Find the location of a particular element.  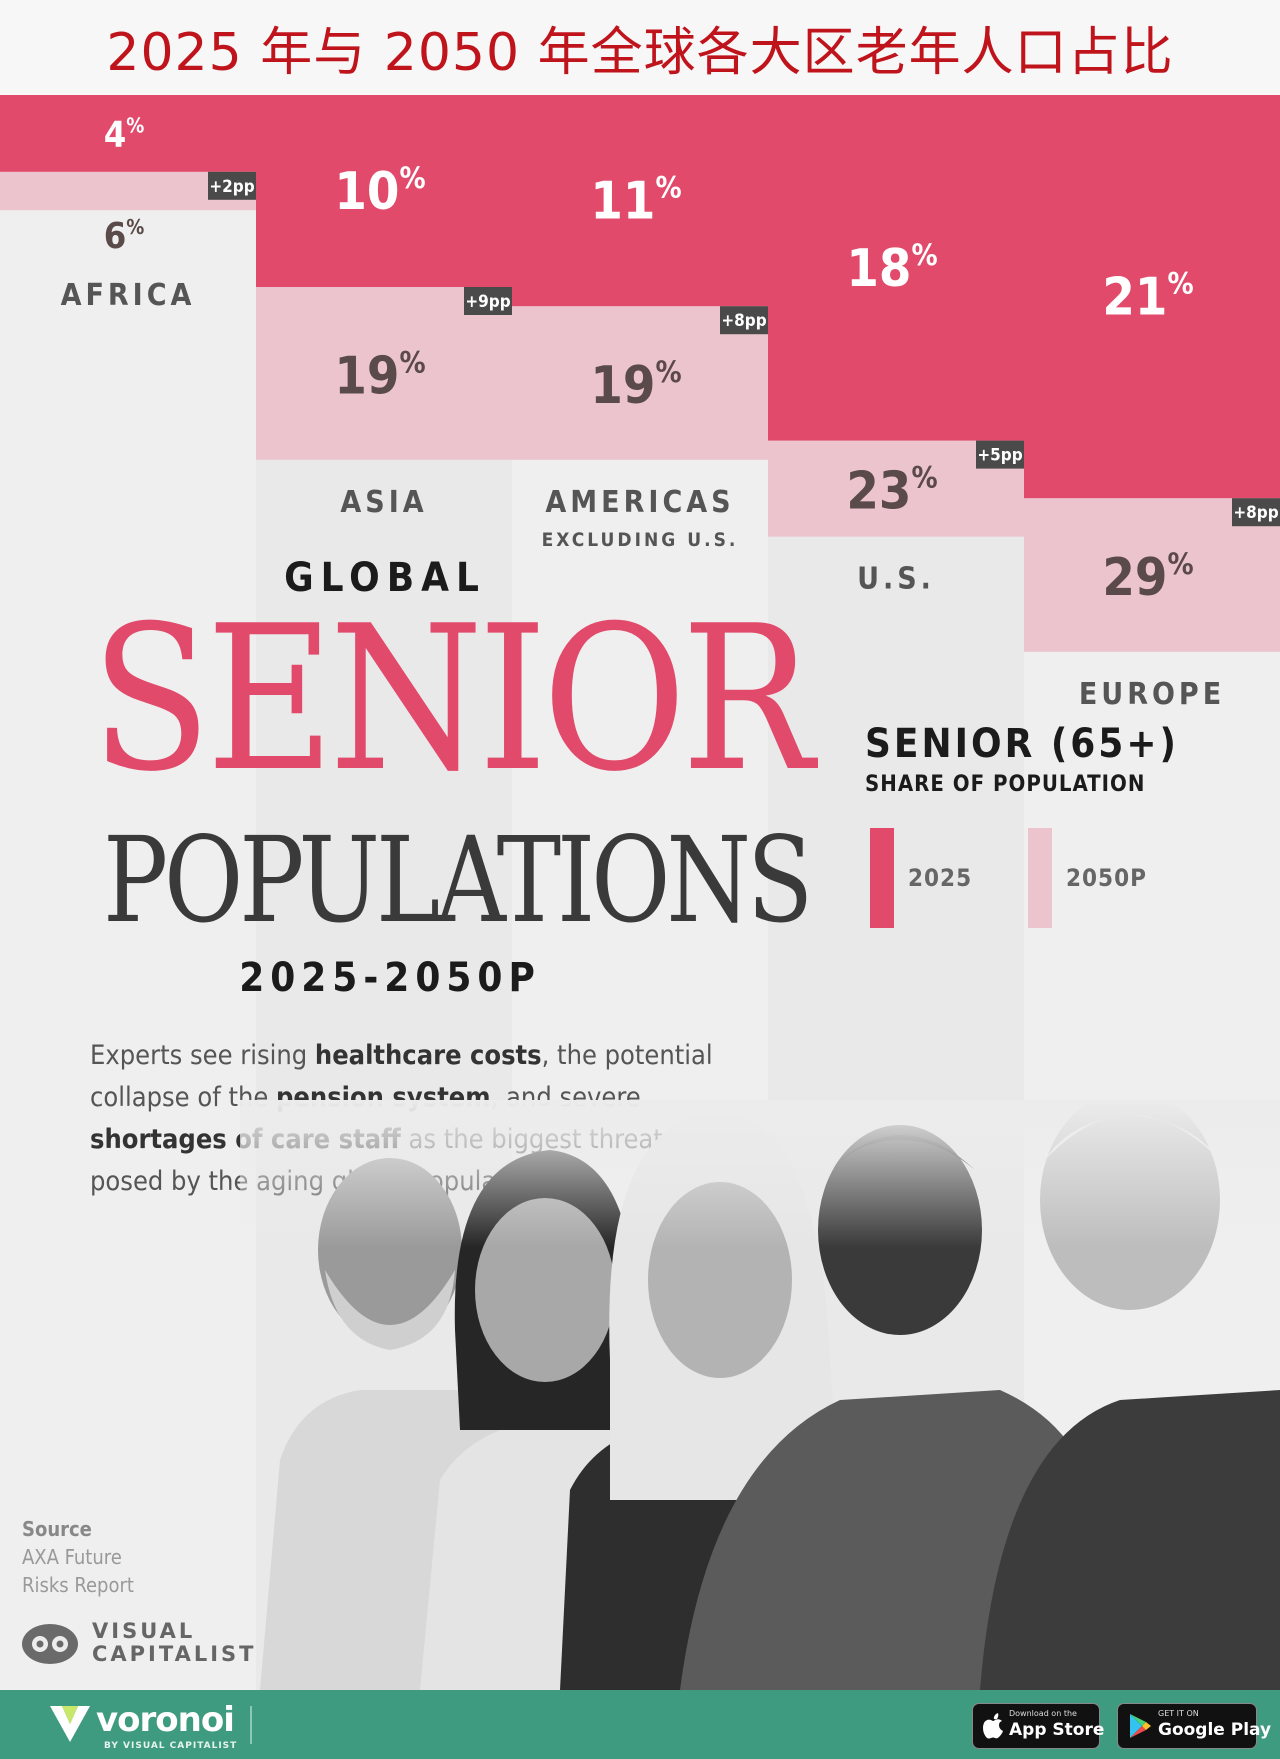

source-line-2: Risks Report is located at coordinates (78, 1585).